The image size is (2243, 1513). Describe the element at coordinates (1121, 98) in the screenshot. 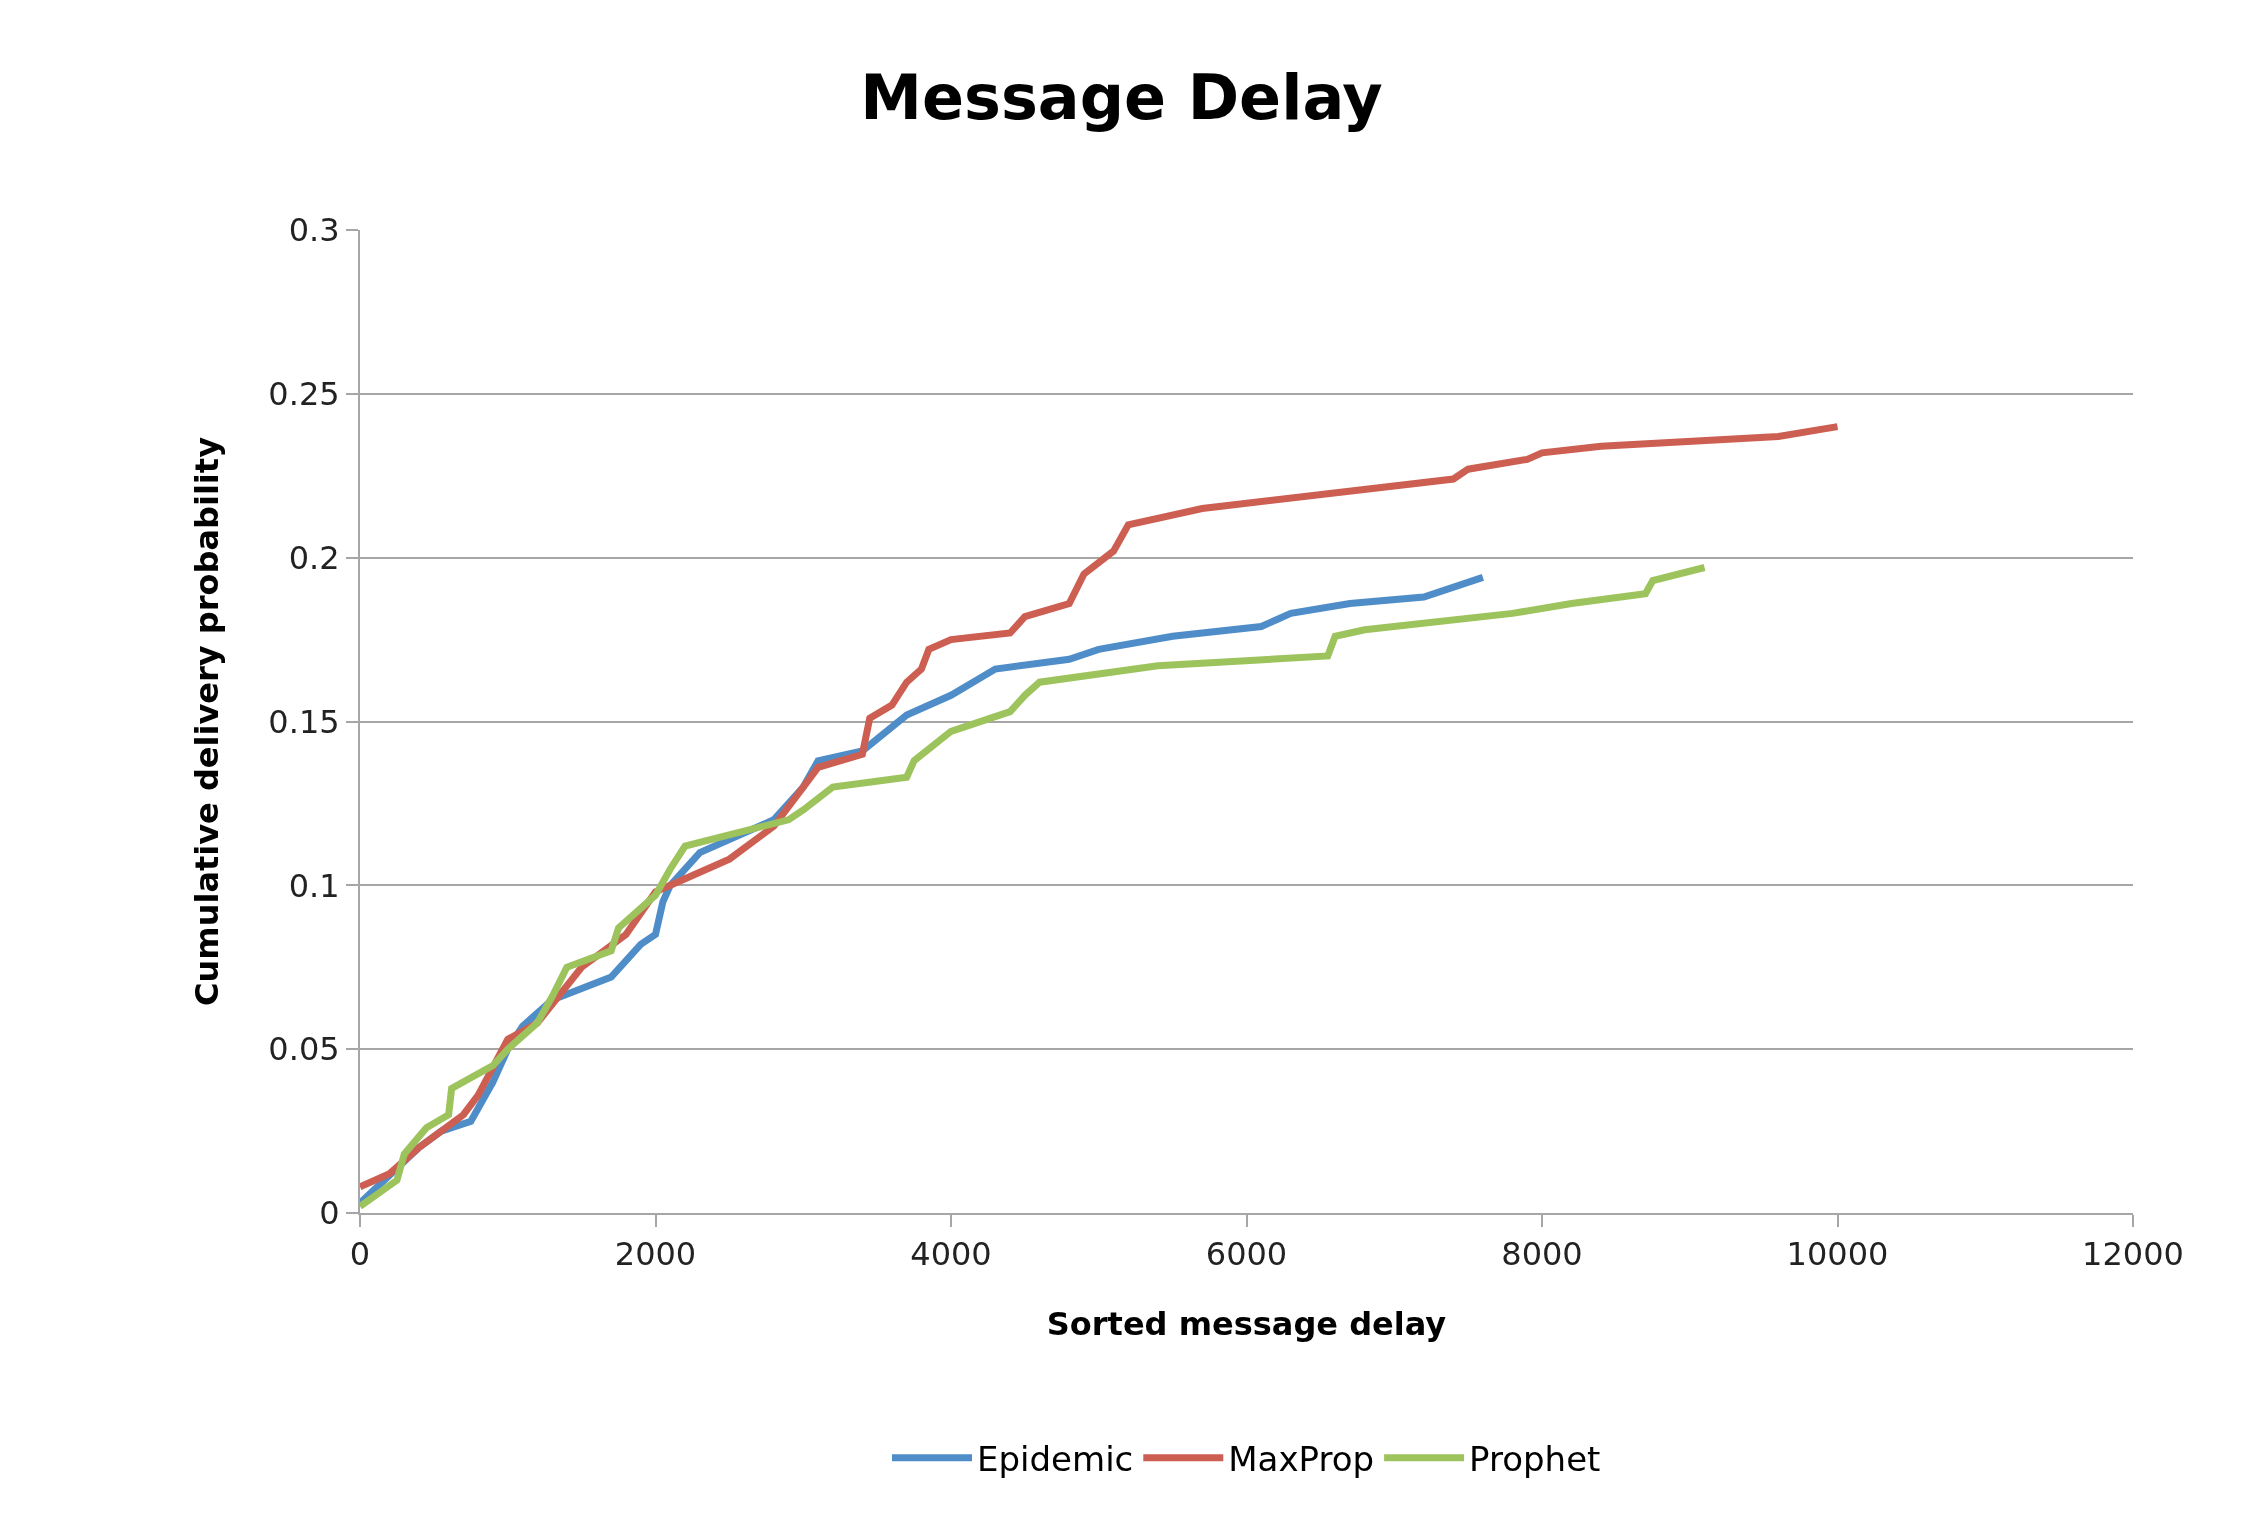

I see `chart-title: Message Delay` at that location.